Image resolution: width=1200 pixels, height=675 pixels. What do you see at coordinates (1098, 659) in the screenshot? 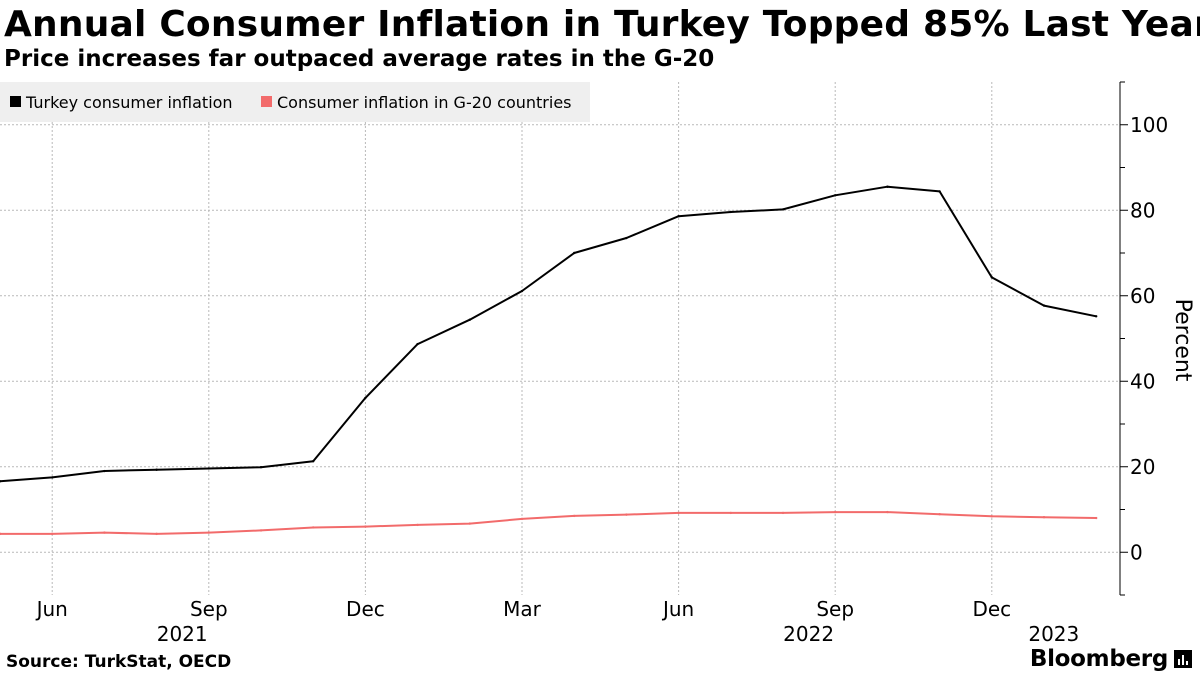
I see `brand-wordmark: Bloomberg` at bounding box center [1098, 659].